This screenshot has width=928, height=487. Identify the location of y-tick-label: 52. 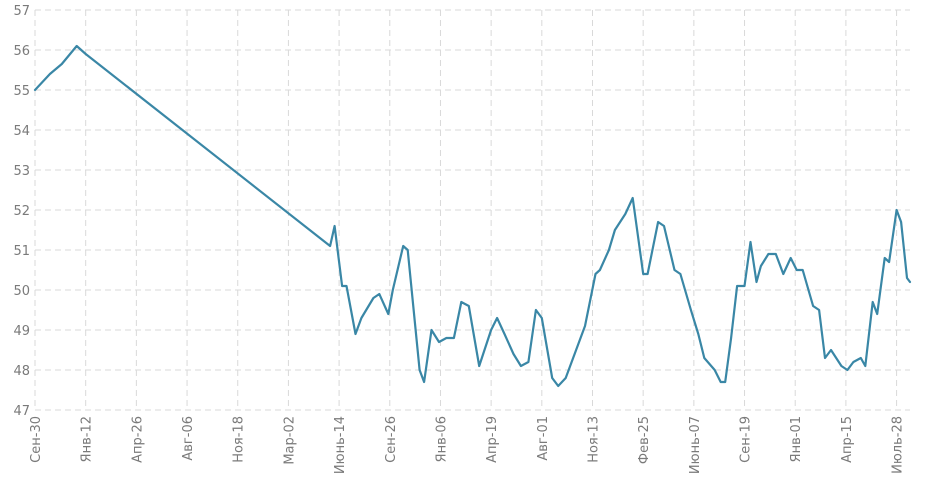
(21, 211).